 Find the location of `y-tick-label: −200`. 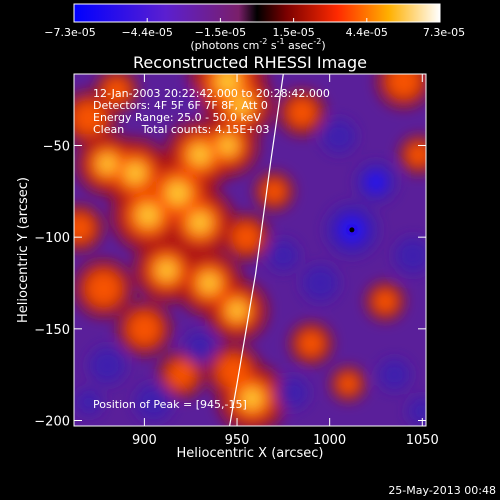

y-tick-label: −200 is located at coordinates (52, 422).